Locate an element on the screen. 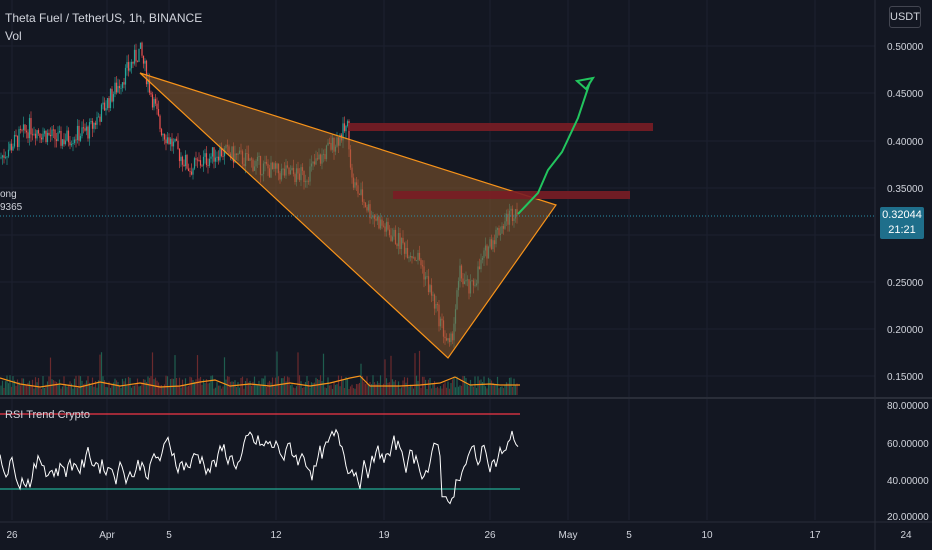  volume-label: Vol is located at coordinates (13, 36).